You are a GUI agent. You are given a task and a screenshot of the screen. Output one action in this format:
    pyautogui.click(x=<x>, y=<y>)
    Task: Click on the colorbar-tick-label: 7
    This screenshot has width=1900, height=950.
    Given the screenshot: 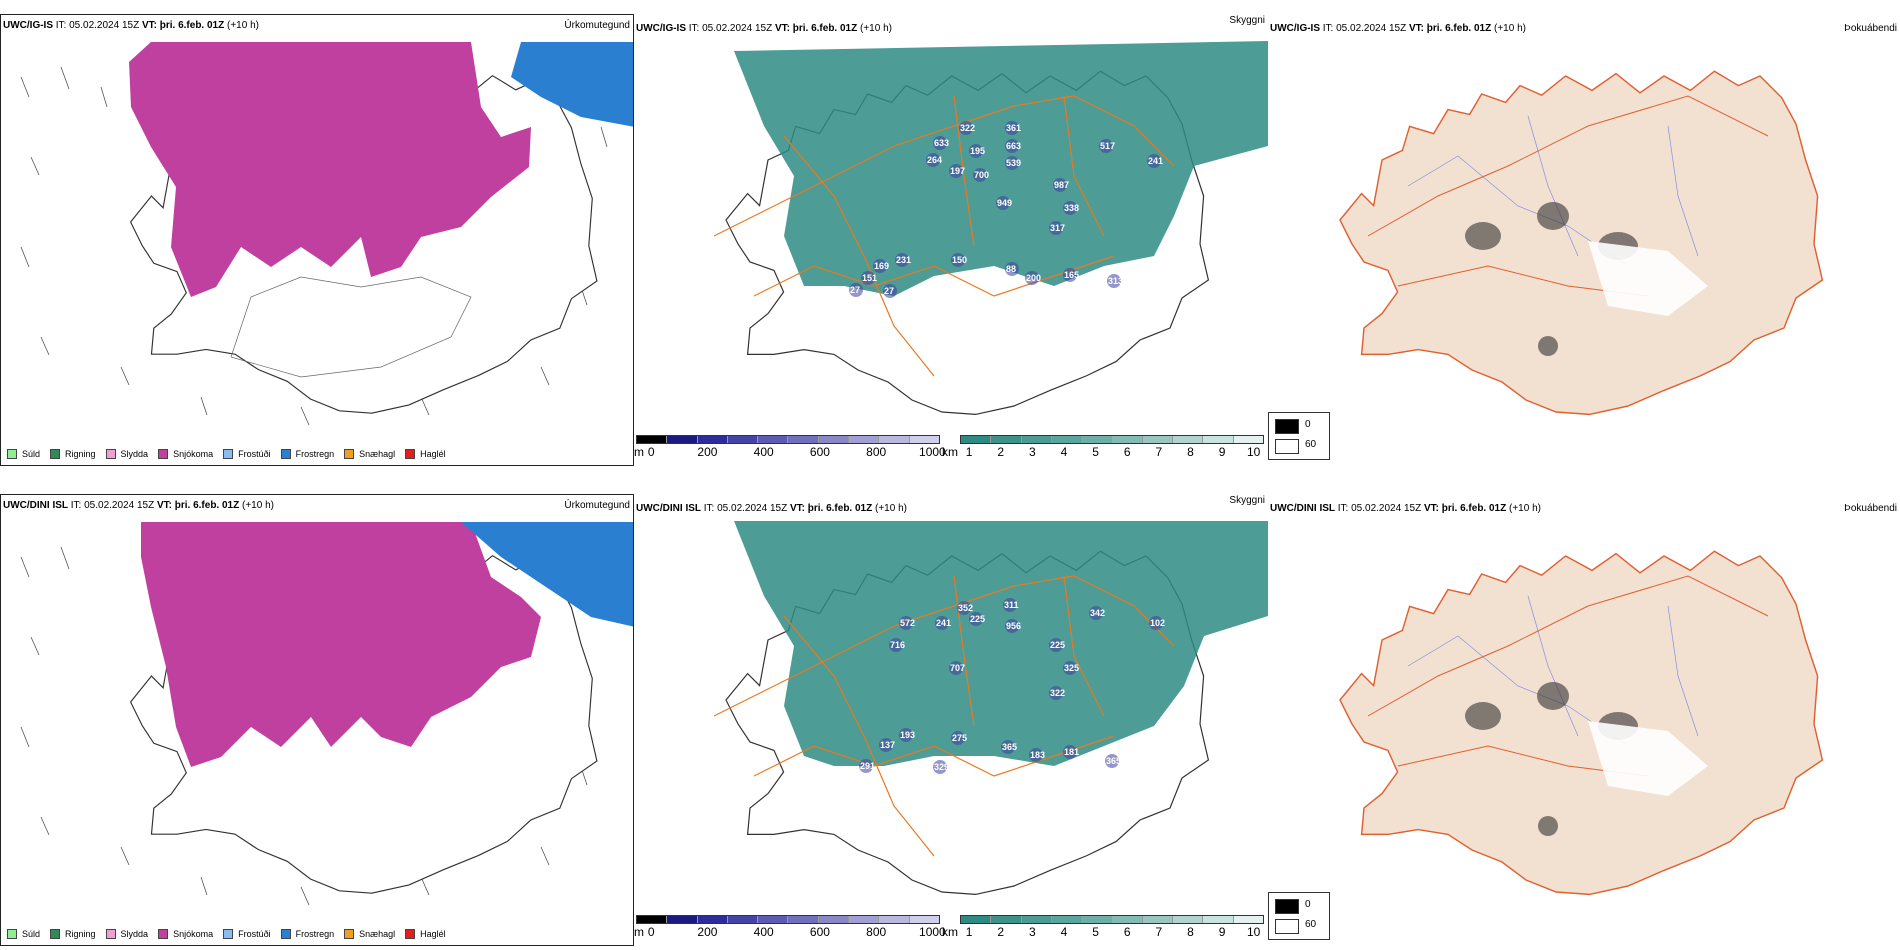 What is the action you would take?
    pyautogui.click(x=1159, y=452)
    